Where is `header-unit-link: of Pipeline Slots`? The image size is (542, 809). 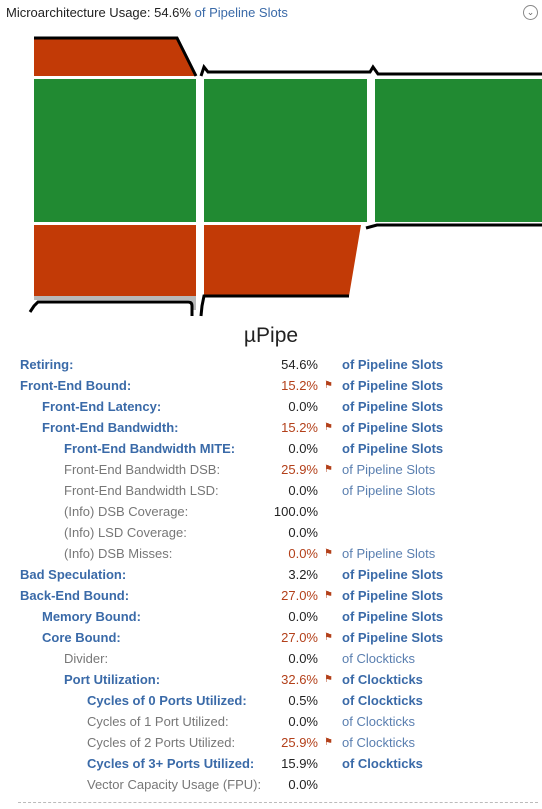
header-unit-link: of Pipeline Slots is located at coordinates (241, 12).